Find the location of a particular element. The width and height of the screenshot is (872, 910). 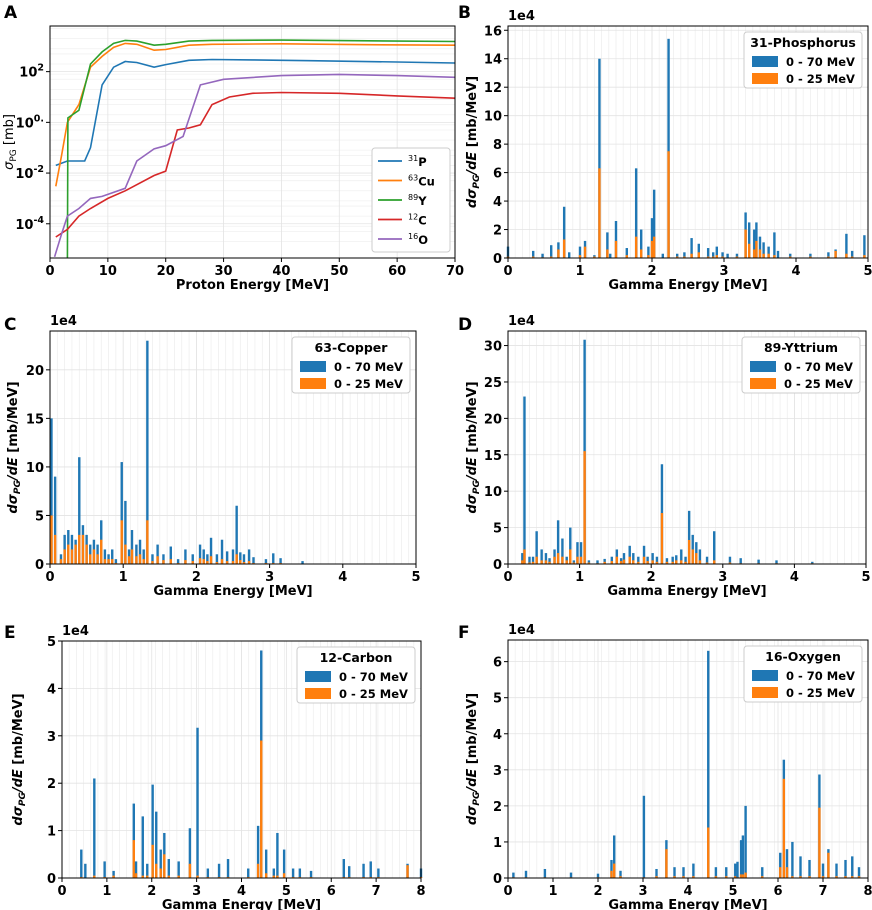

y-tick-exponent: -2 is located at coordinates (38, 169).